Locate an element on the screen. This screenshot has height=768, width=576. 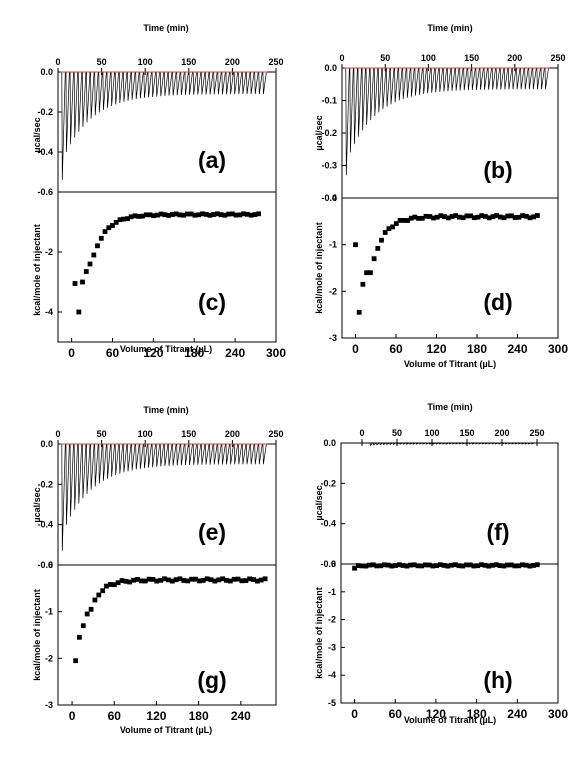
y-tick-label: -0.3 is located at coordinates (329, 166).